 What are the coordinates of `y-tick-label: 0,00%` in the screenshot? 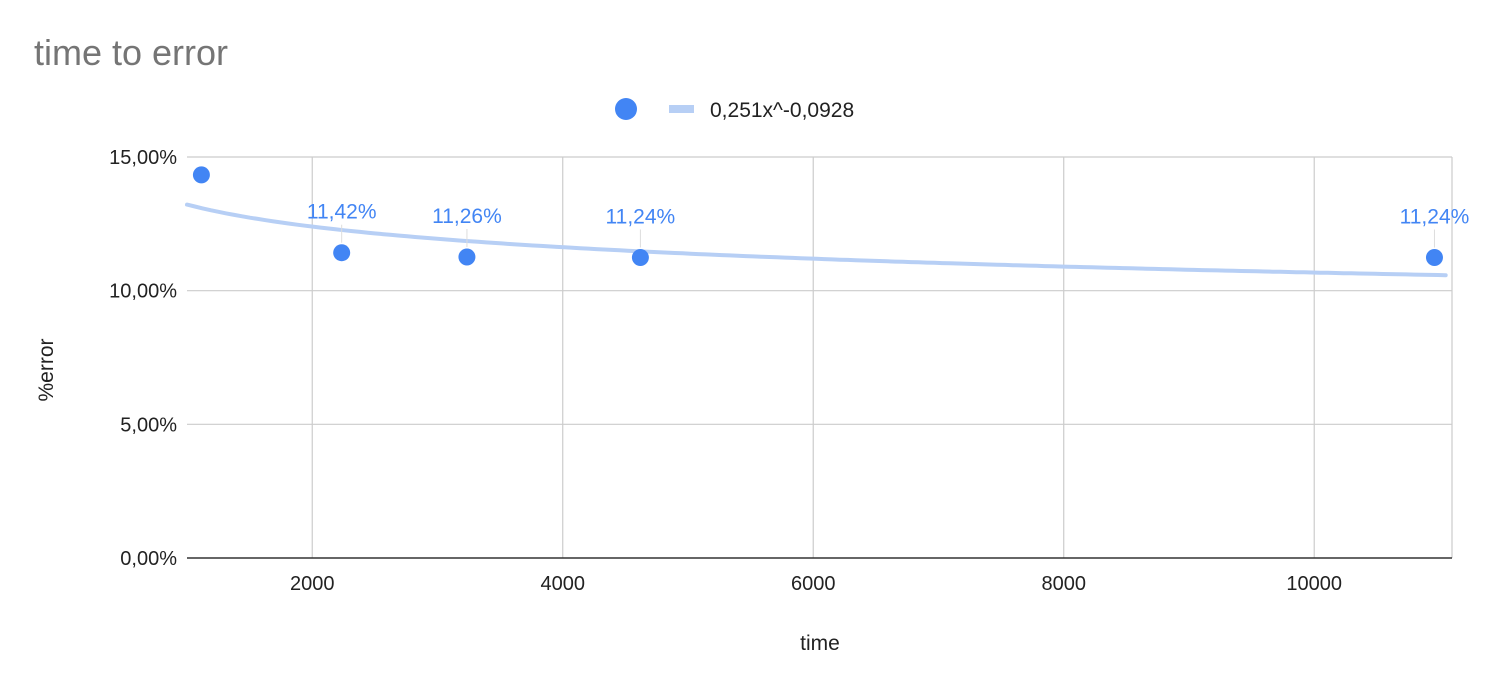 It's located at (148, 559).